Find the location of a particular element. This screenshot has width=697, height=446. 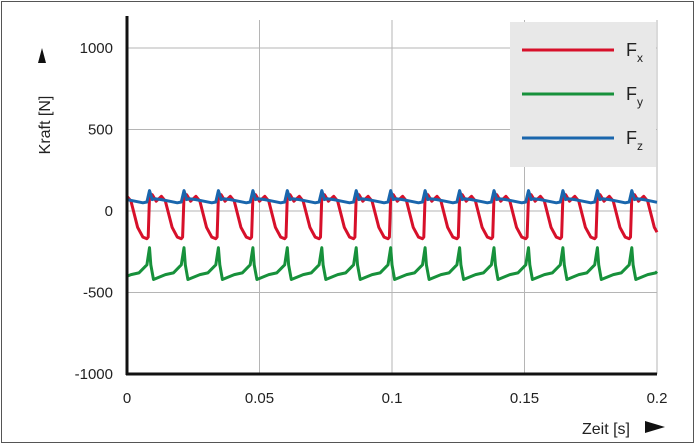

legend-label-x: Fx is located at coordinates (634, 52).